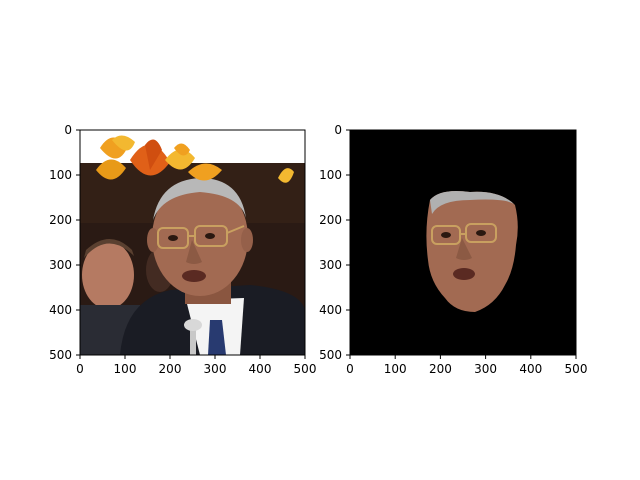  I want to click on left-ytick-label: 400, so click(60, 310).